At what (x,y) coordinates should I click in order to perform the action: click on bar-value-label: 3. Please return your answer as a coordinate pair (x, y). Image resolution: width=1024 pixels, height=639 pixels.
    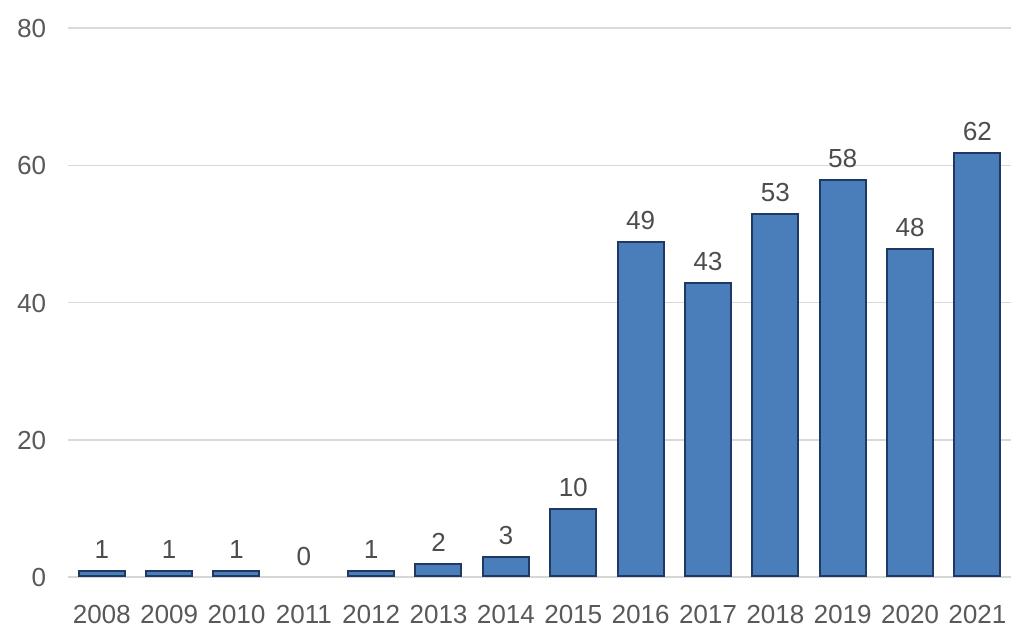
    Looking at the image, I should click on (506, 535).